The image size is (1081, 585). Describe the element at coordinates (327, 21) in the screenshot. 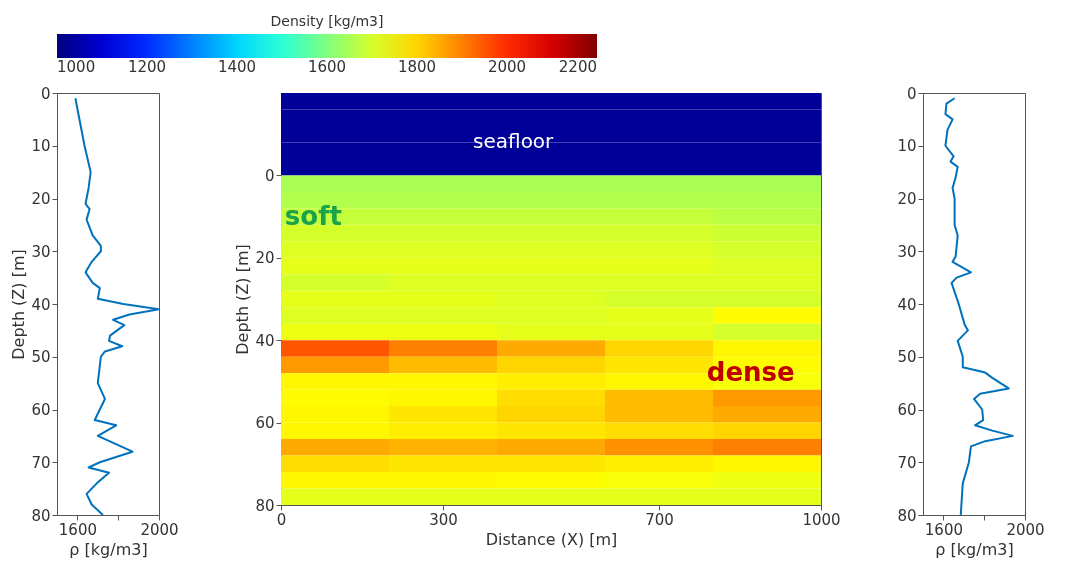

I see `color-bar-title: Density [kg/m3]` at that location.